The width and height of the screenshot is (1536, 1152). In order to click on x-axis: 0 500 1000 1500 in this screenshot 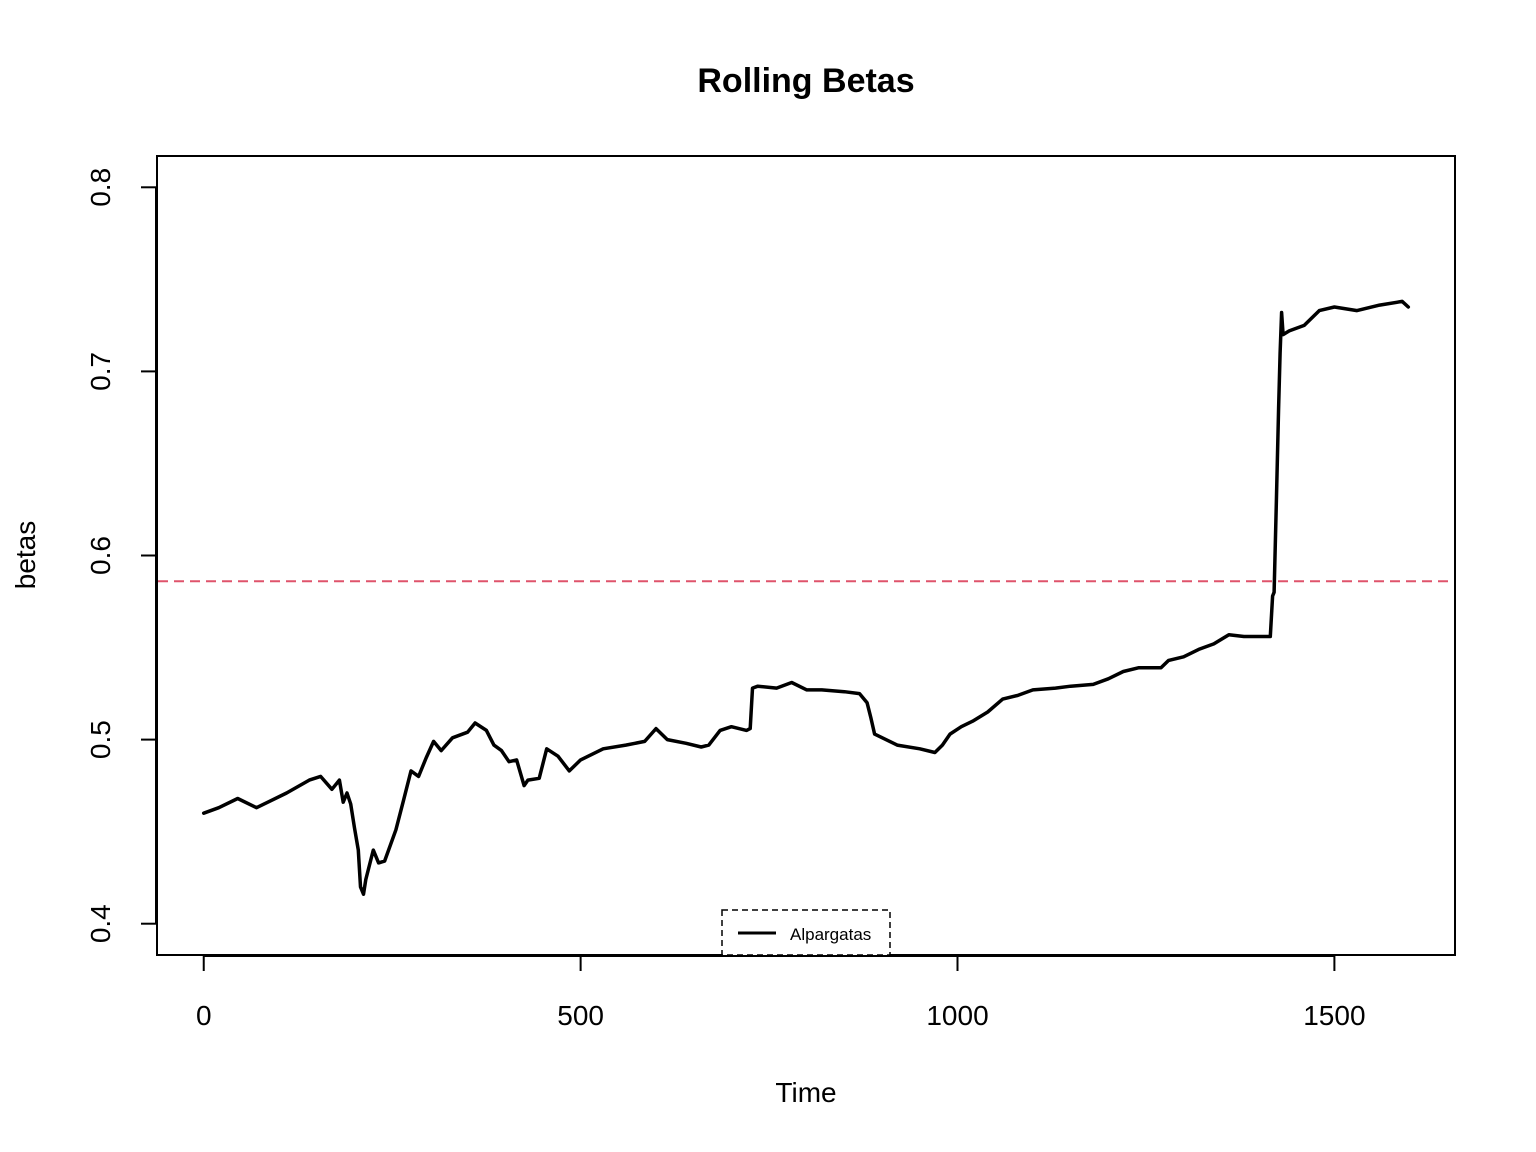, I will do `click(781, 993)`.